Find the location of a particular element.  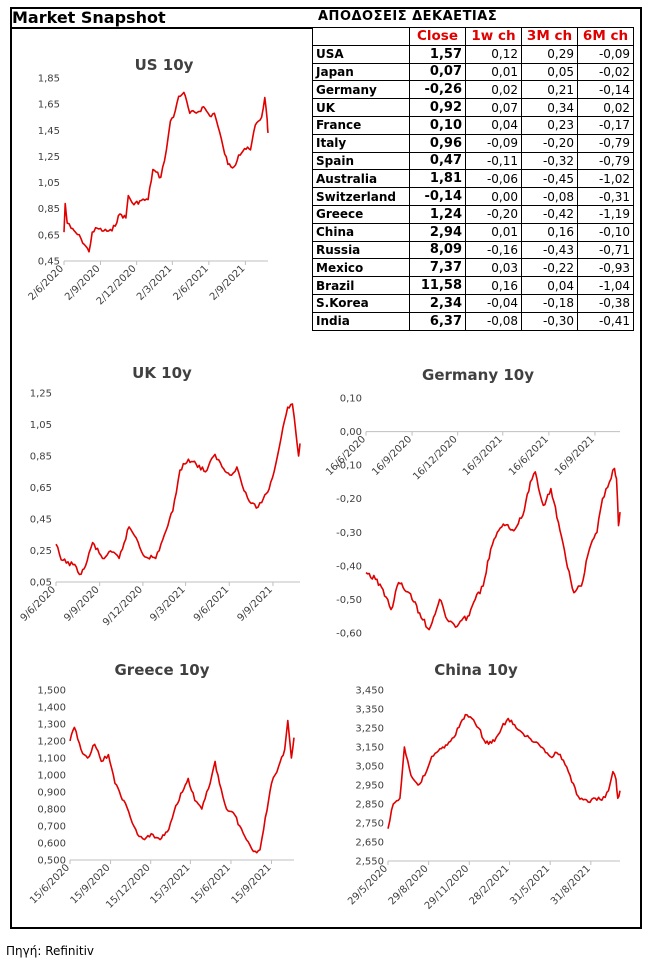

y-tick-label: 3,350 is located at coordinates (369, 710).